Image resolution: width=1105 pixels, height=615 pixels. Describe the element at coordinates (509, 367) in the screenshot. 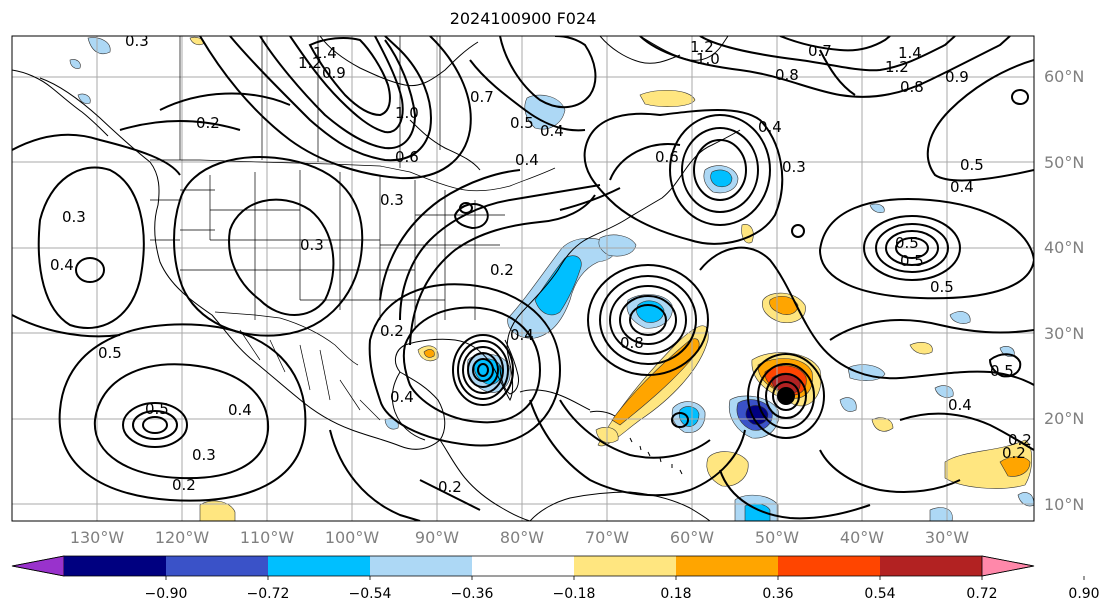

I see `florida-coastline` at that location.